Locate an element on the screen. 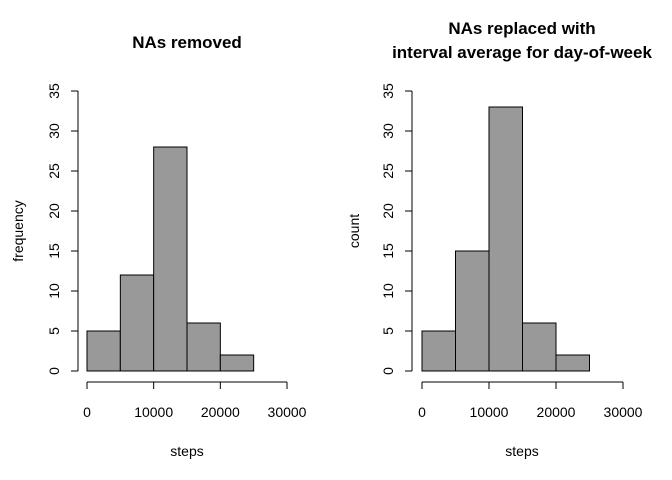 The image size is (672, 480). chart-title-line: interval average for day-of-week is located at coordinates (522, 52).